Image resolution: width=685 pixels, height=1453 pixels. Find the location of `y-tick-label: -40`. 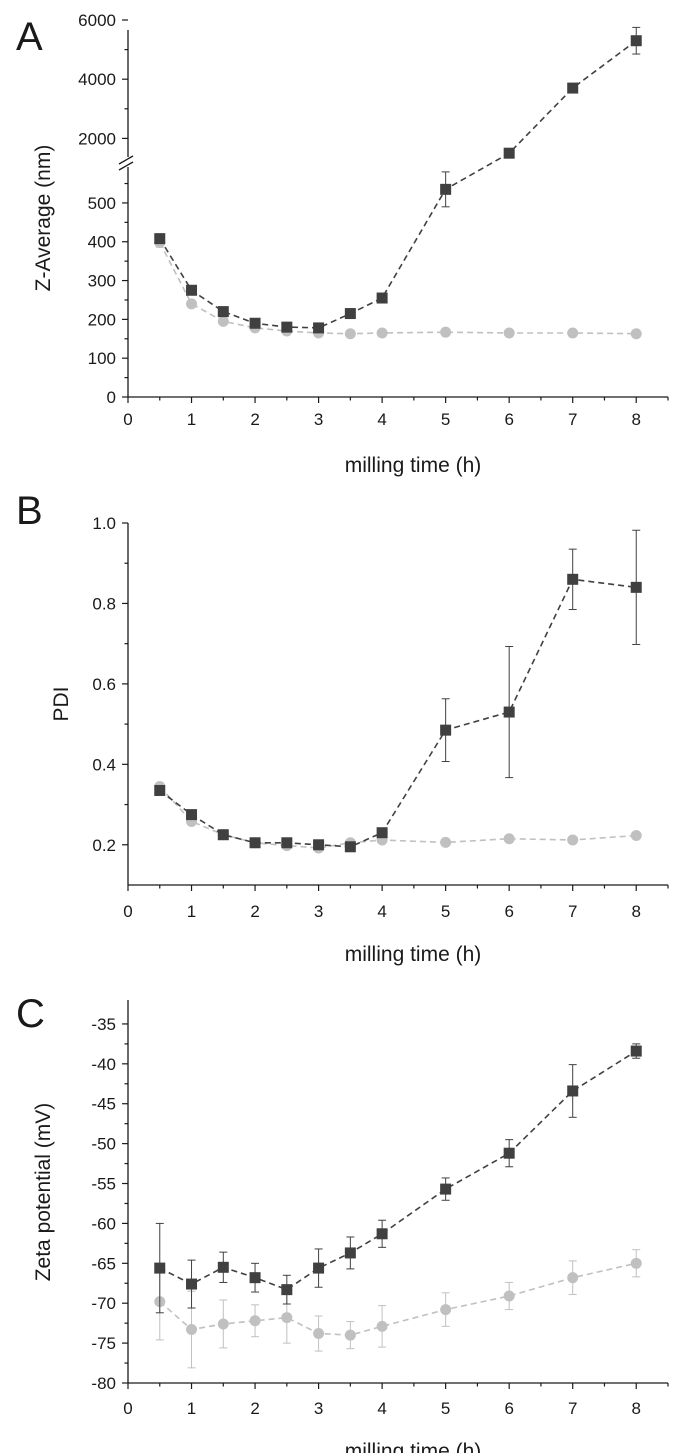

y-tick-label: -40 is located at coordinates (103, 1064).